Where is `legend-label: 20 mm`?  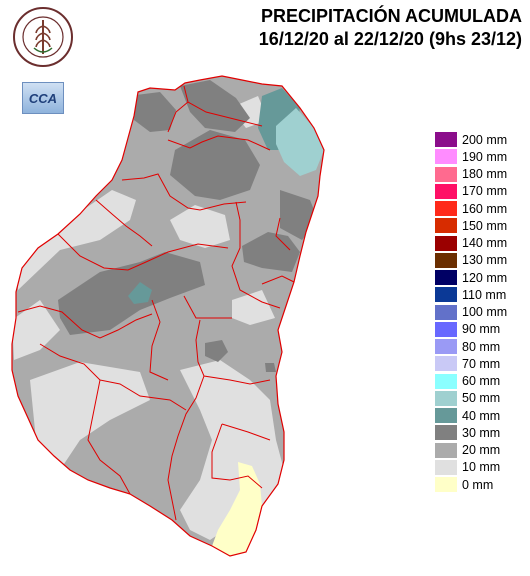
legend-label: 20 mm is located at coordinates (481, 450).